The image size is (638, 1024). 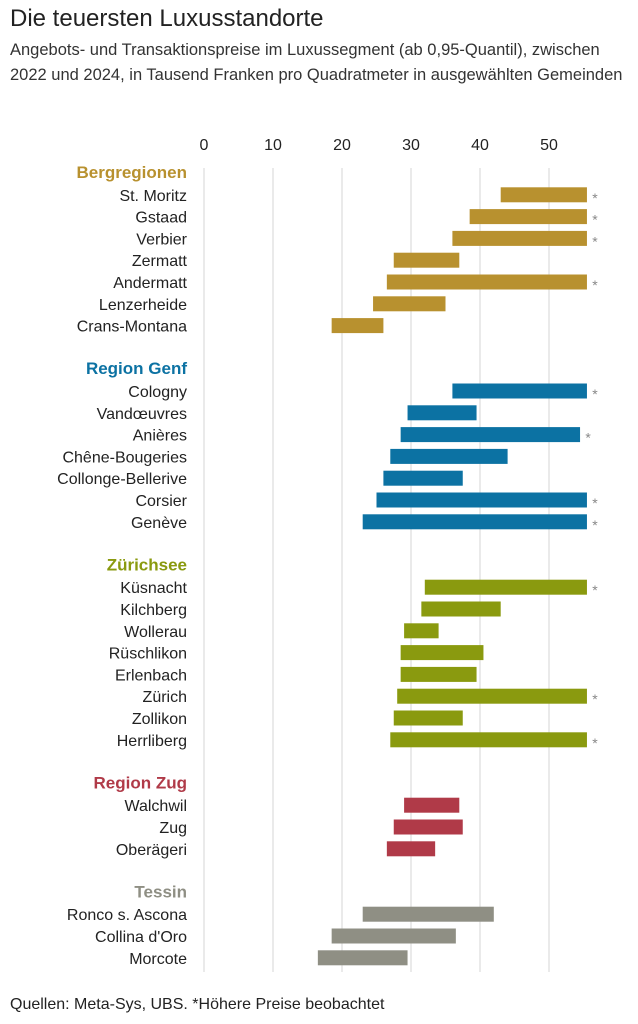 I want to click on group-header-2: Zürichsee, so click(x=147, y=564).